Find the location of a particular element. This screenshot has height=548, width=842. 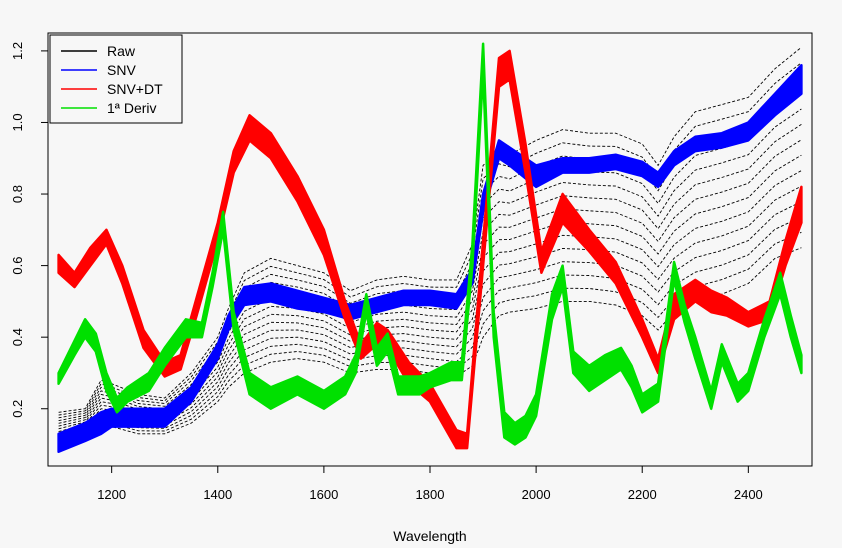

y-axis: 0.2 0.4 0.6 0.8 1.0 1.2 is located at coordinates (29, 230).